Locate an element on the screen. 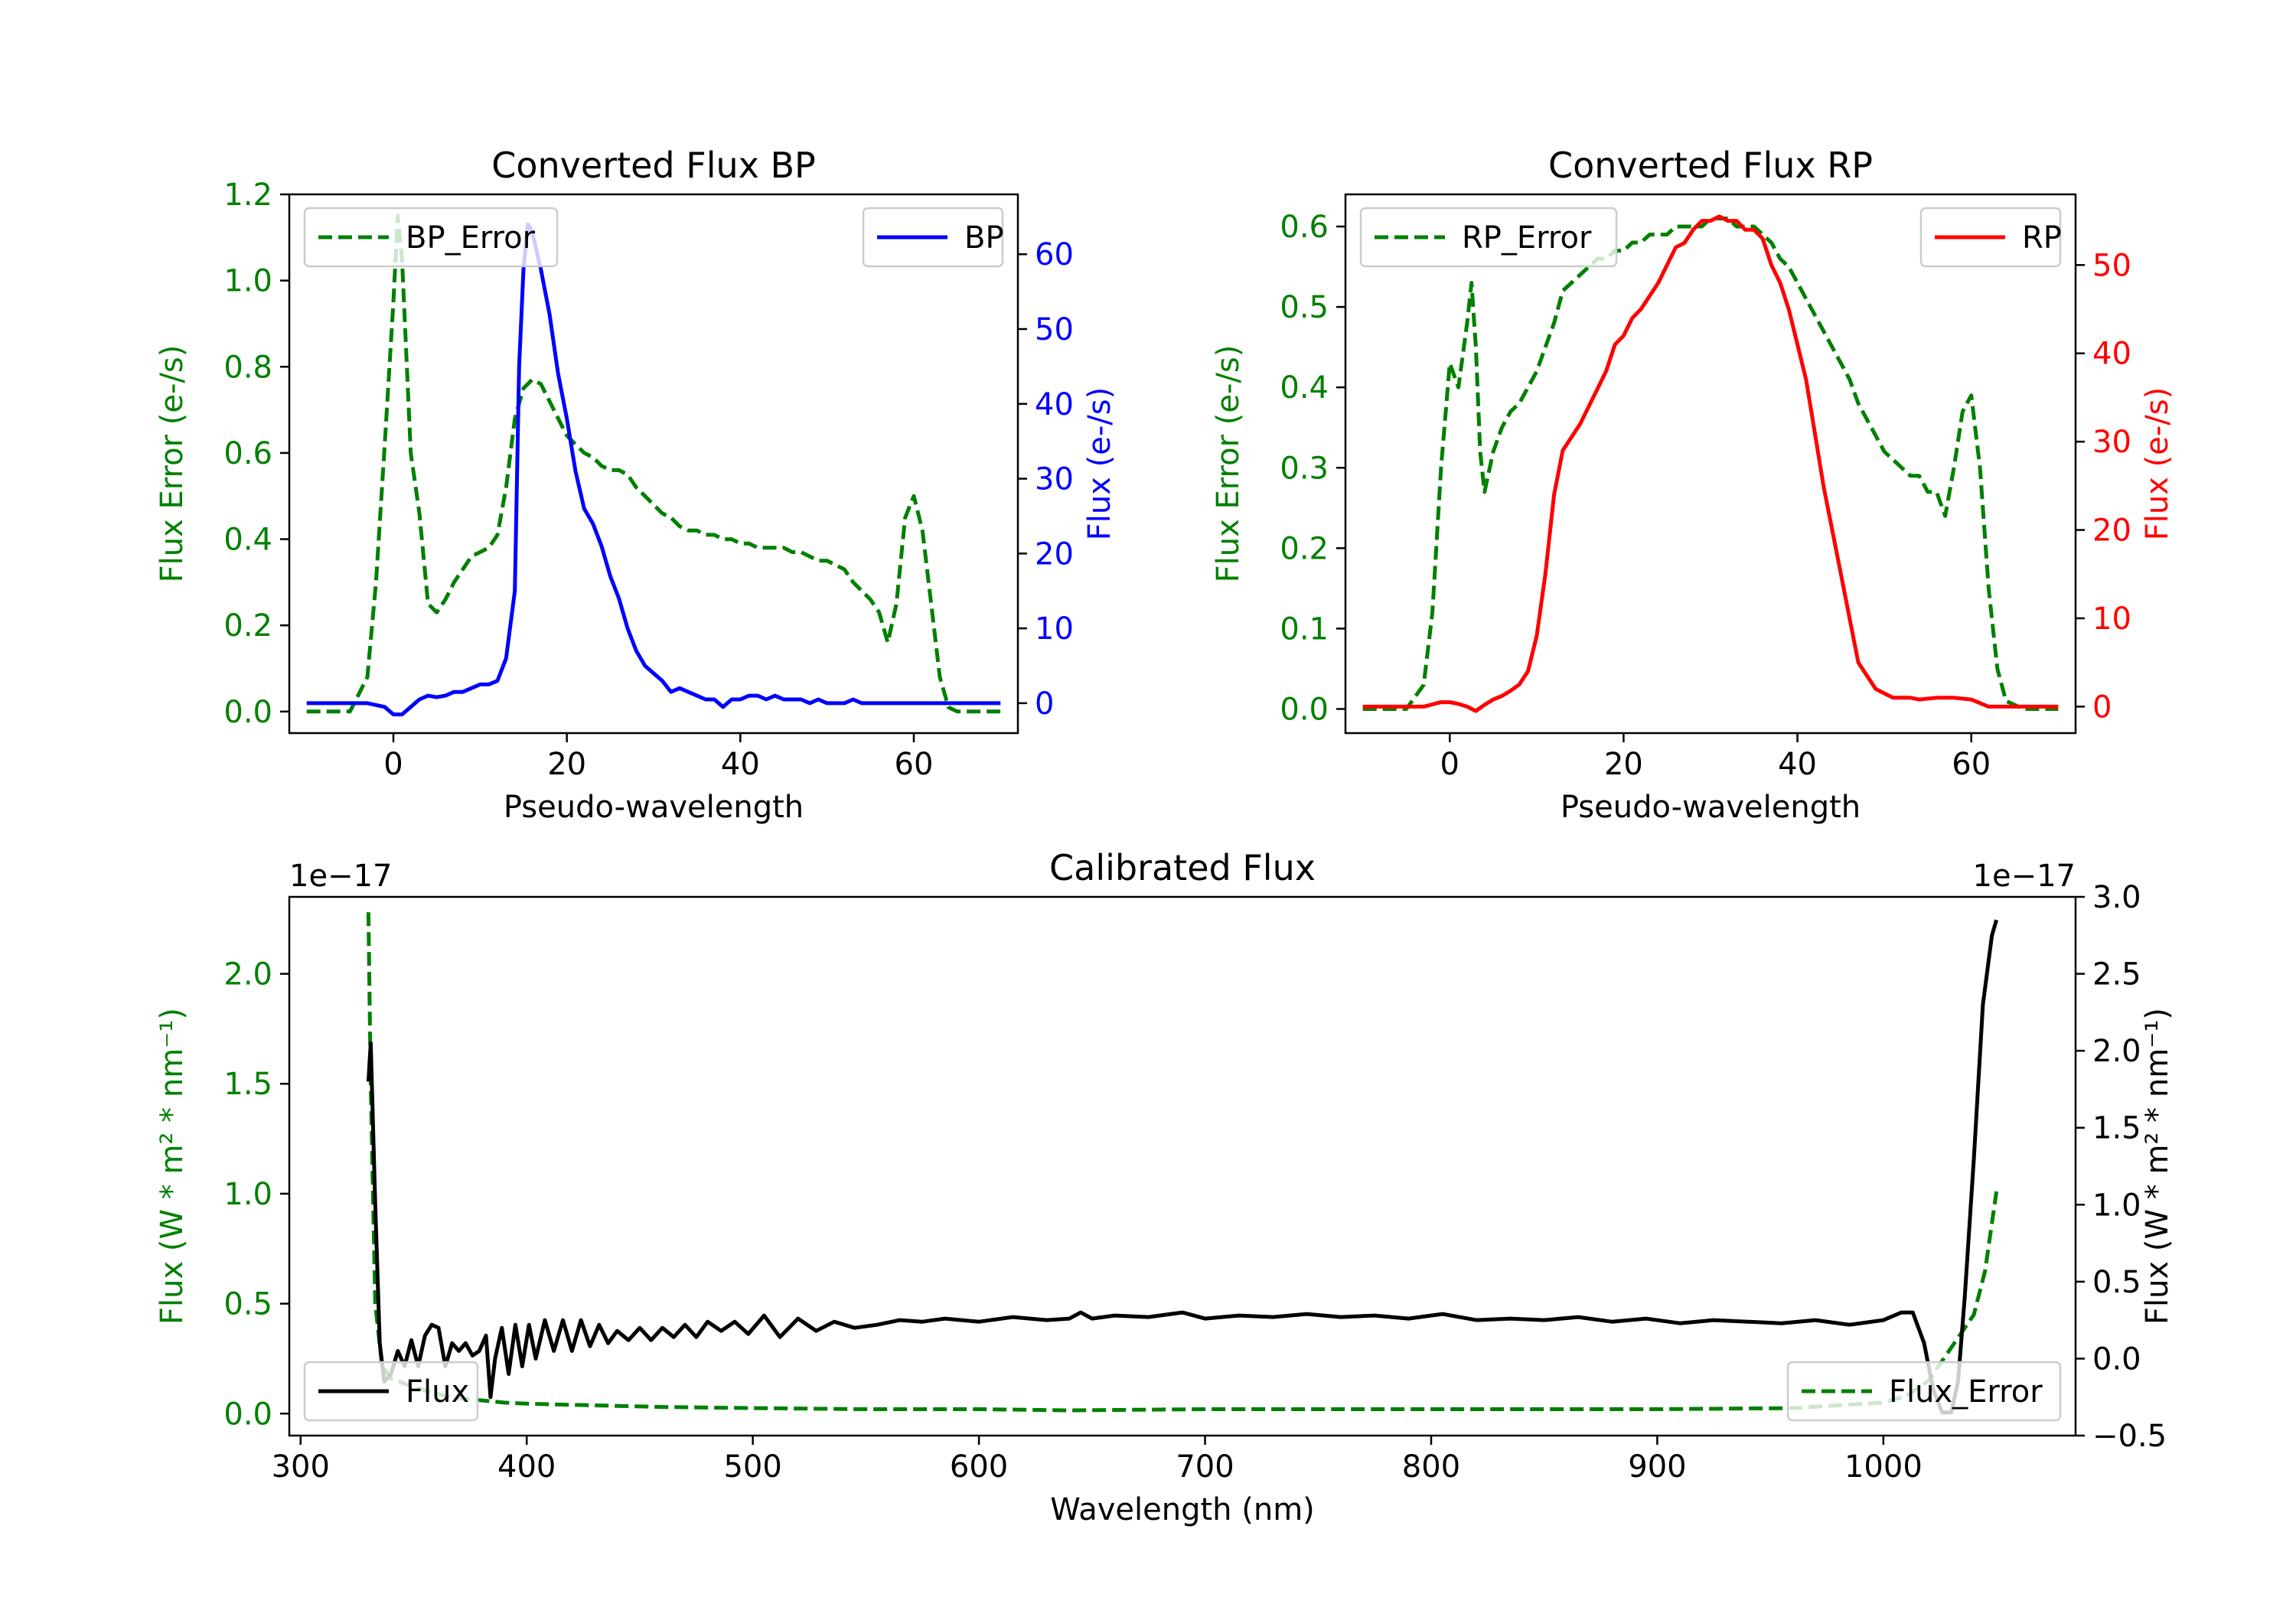  legend-label: BP_Error is located at coordinates (471, 238).